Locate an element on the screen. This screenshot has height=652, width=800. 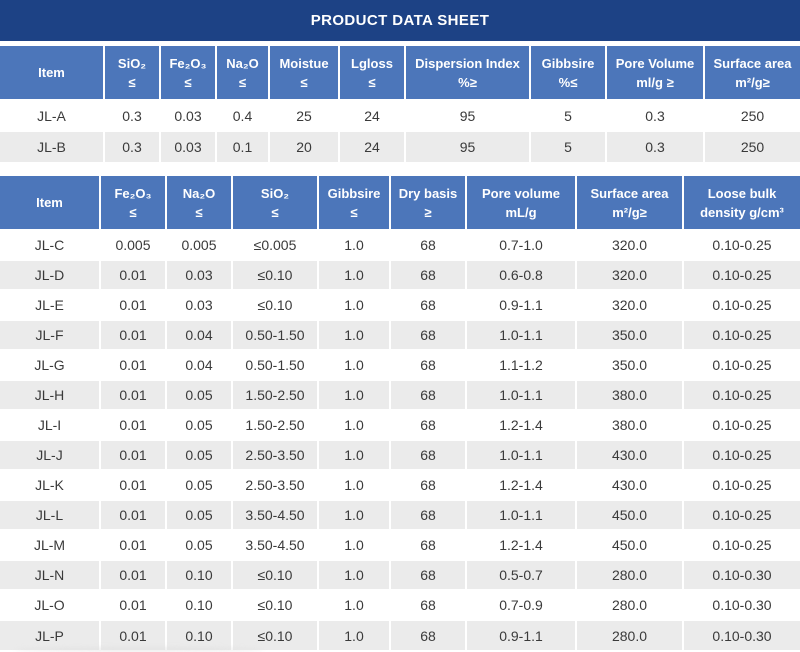
value-cell: ≤0.005 is located at coordinates (275, 244).